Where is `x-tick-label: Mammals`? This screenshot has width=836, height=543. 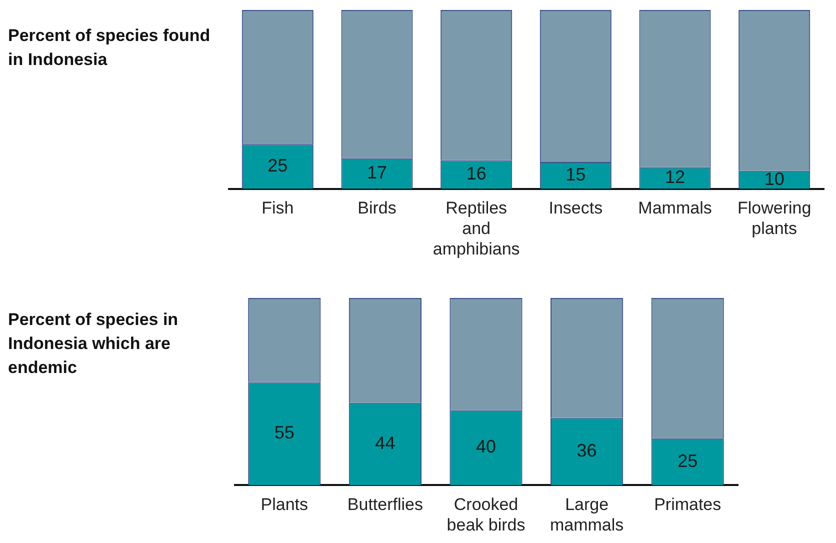 x-tick-label: Mammals is located at coordinates (675, 208).